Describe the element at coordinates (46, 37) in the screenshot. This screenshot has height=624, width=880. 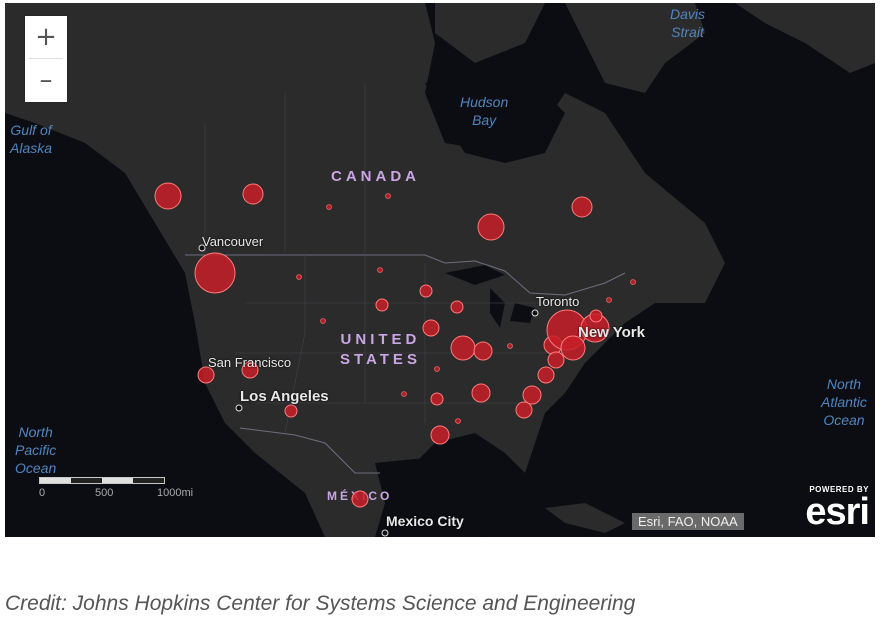
I see `zoom-in-button: +` at that location.